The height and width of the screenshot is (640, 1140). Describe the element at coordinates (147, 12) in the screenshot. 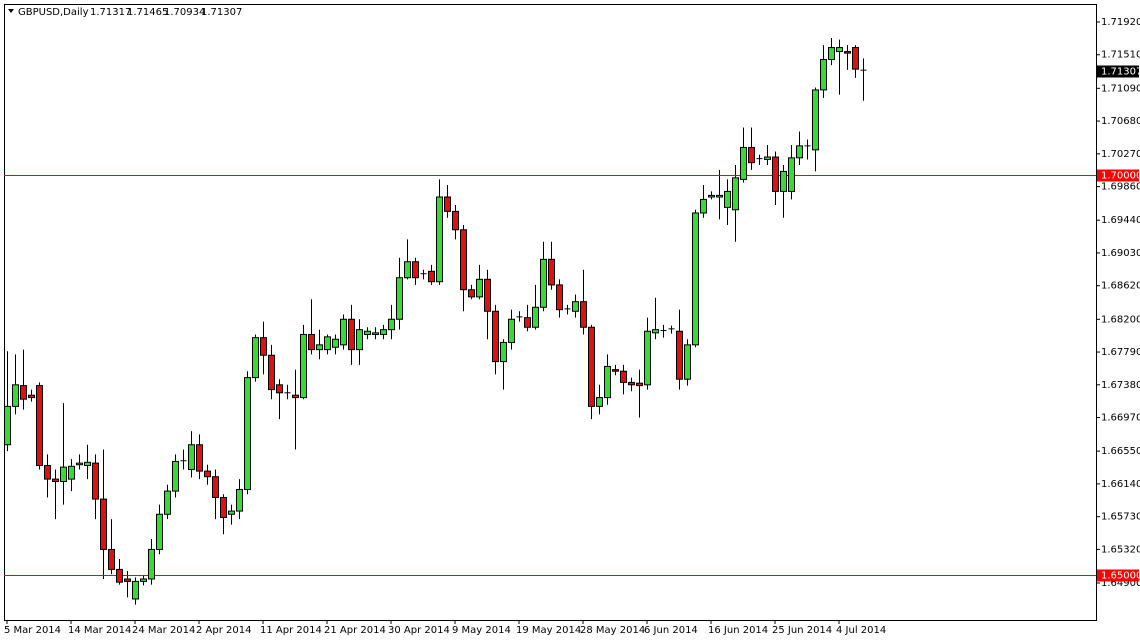

I see `header-high: 1.71465` at that location.